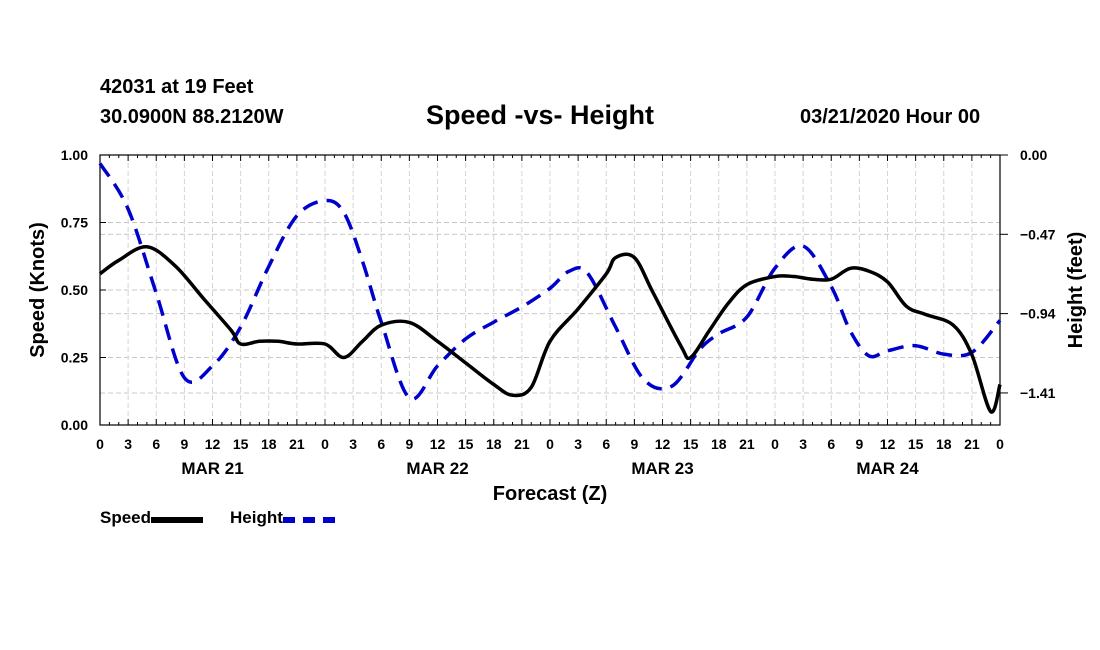 Image resolution: width=1100 pixels, height=650 pixels. Describe the element at coordinates (177, 87) in the screenshot. I see `station-label: 42031 at 19 Feet` at that location.